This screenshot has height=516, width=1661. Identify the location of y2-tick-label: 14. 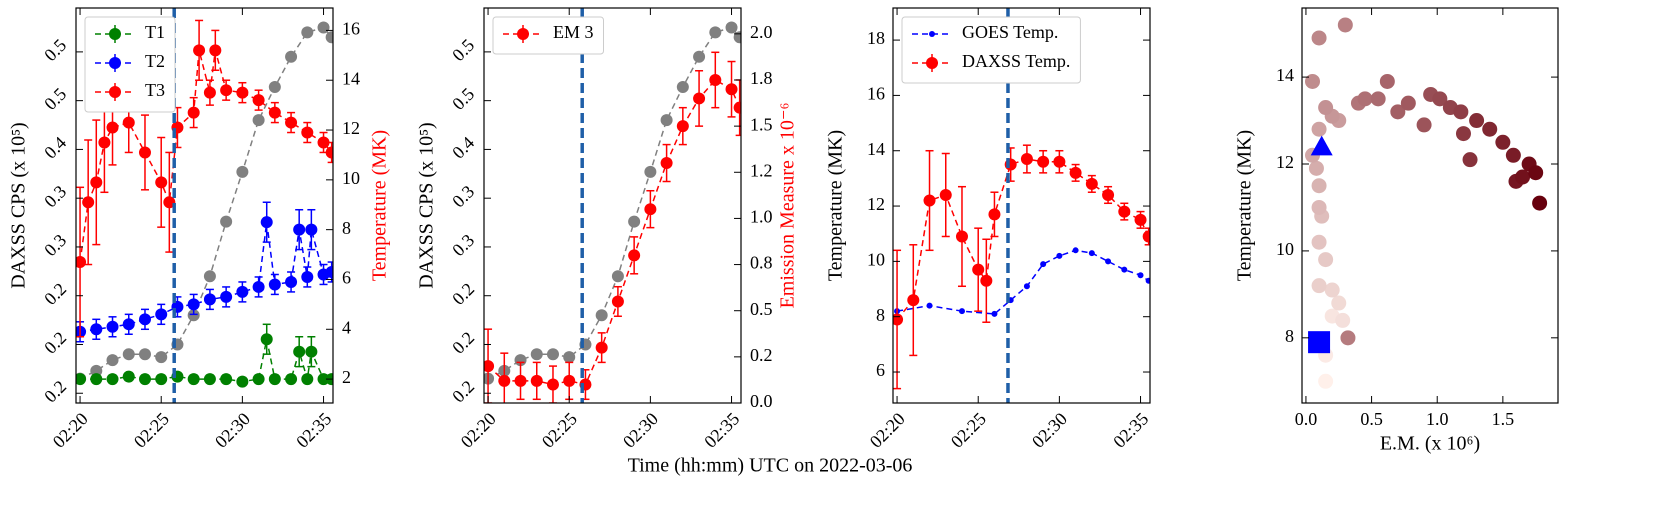
(351, 78).